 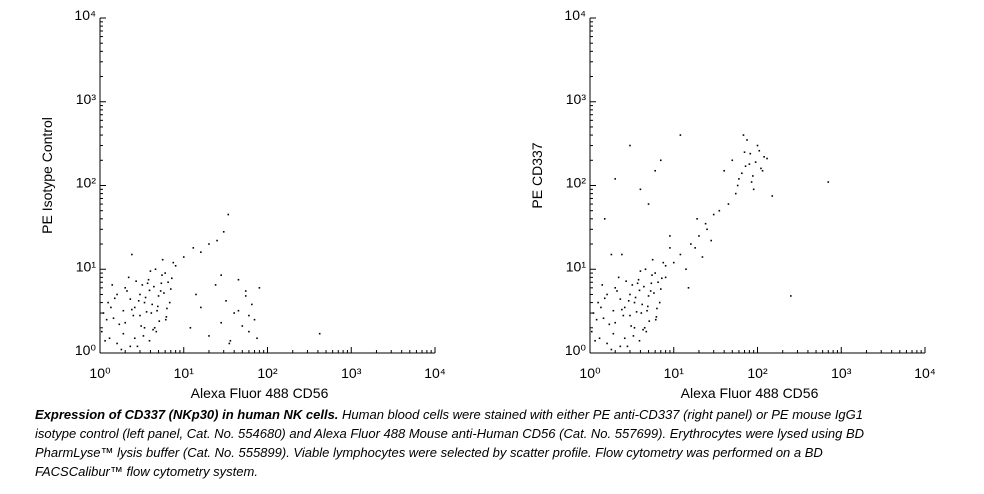 I want to click on y-tick-label: 10⁰, so click(x=86, y=350).